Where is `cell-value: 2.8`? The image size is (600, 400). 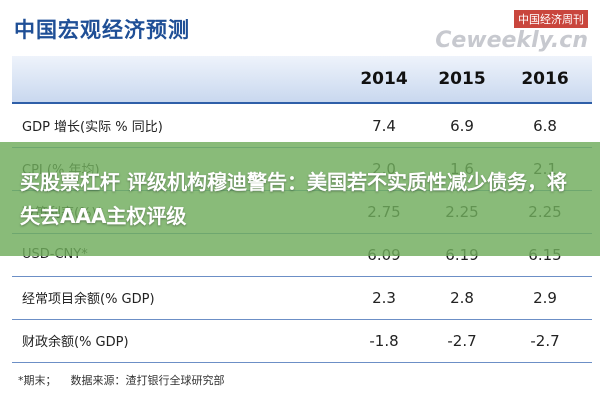
cell-value: 2.8 is located at coordinates (462, 297).